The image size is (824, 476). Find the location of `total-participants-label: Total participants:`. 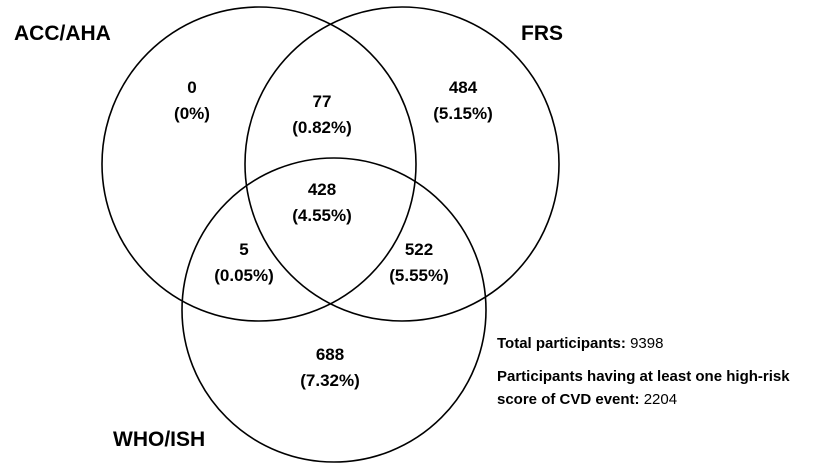

total-participants-label: Total participants: is located at coordinates (561, 343).